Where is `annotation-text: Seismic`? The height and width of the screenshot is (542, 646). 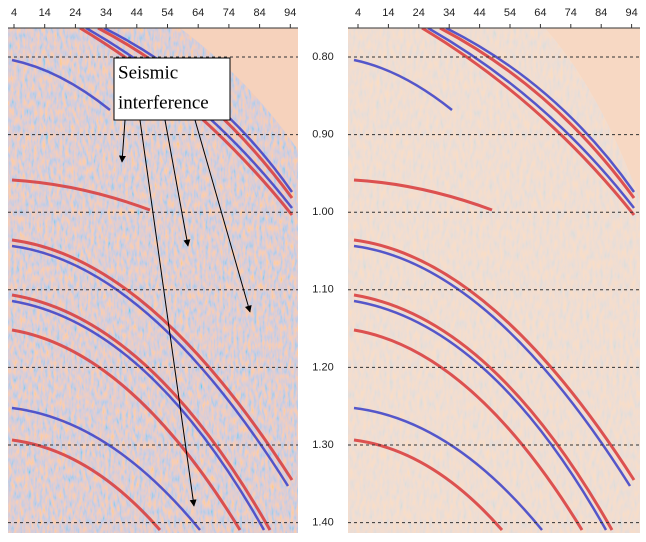 annotation-text: Seismic is located at coordinates (148, 72).